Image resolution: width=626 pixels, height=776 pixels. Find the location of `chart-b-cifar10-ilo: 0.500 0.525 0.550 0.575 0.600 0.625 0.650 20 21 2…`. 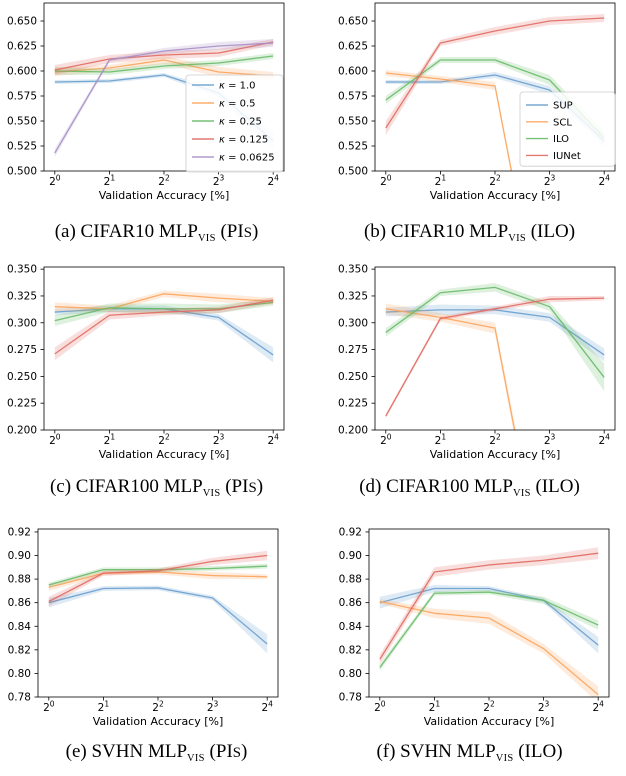

chart-b-cifar10-ilo: 0.500 0.525 0.550 0.575 0.600 0.625 0.650 20 21 2… is located at coordinates (477, 102).